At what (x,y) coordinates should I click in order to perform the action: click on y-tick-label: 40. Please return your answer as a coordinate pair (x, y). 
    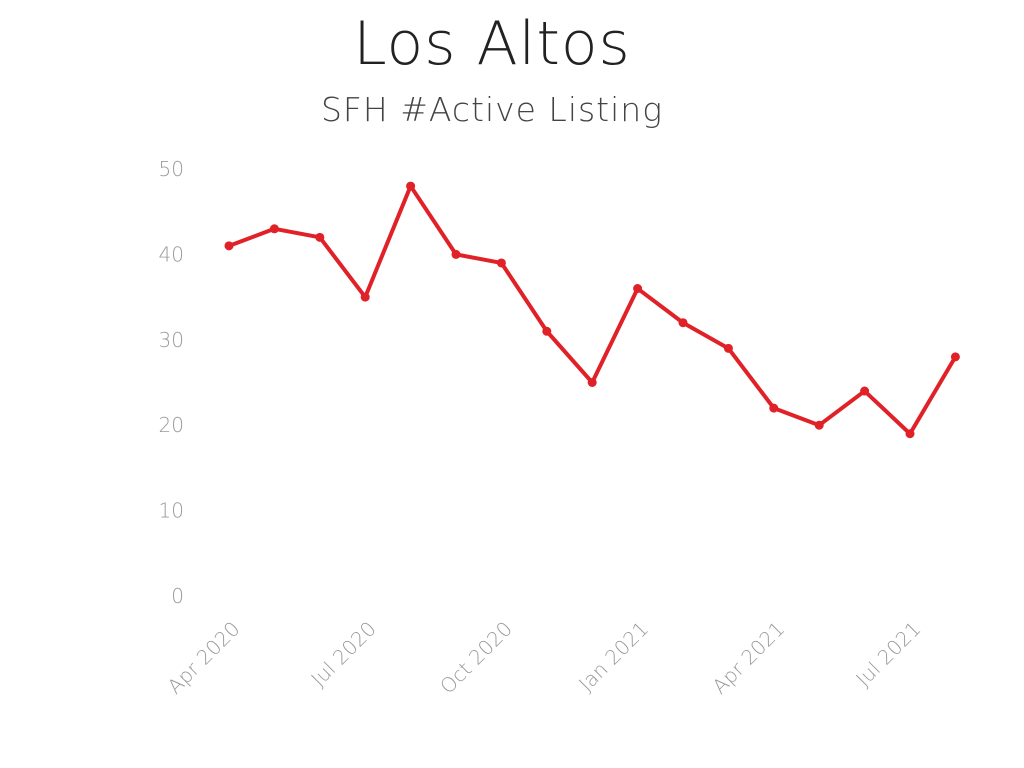
    Looking at the image, I should click on (171, 254).